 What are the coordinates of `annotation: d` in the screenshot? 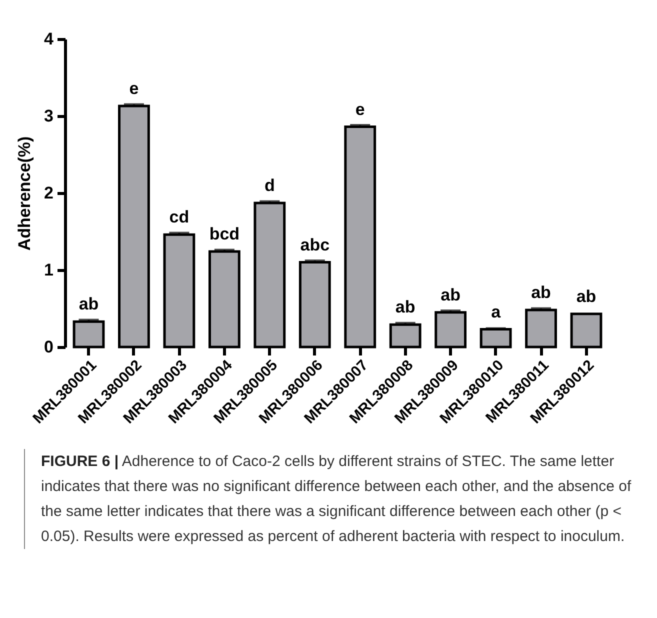 It's located at (269, 186).